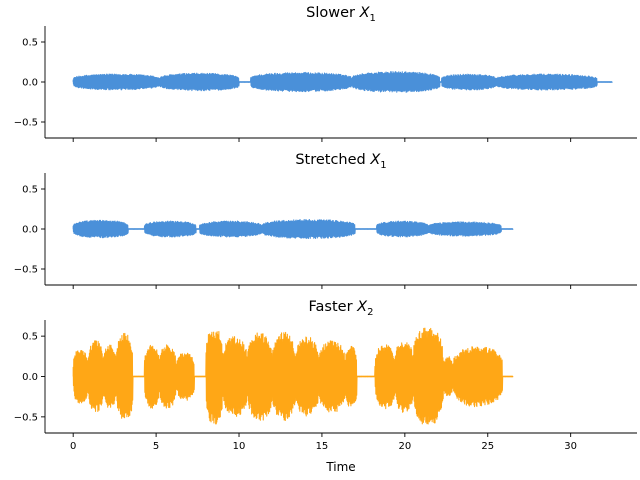 The width and height of the screenshot is (640, 480). I want to click on x-tick-label: 5, so click(156, 446).